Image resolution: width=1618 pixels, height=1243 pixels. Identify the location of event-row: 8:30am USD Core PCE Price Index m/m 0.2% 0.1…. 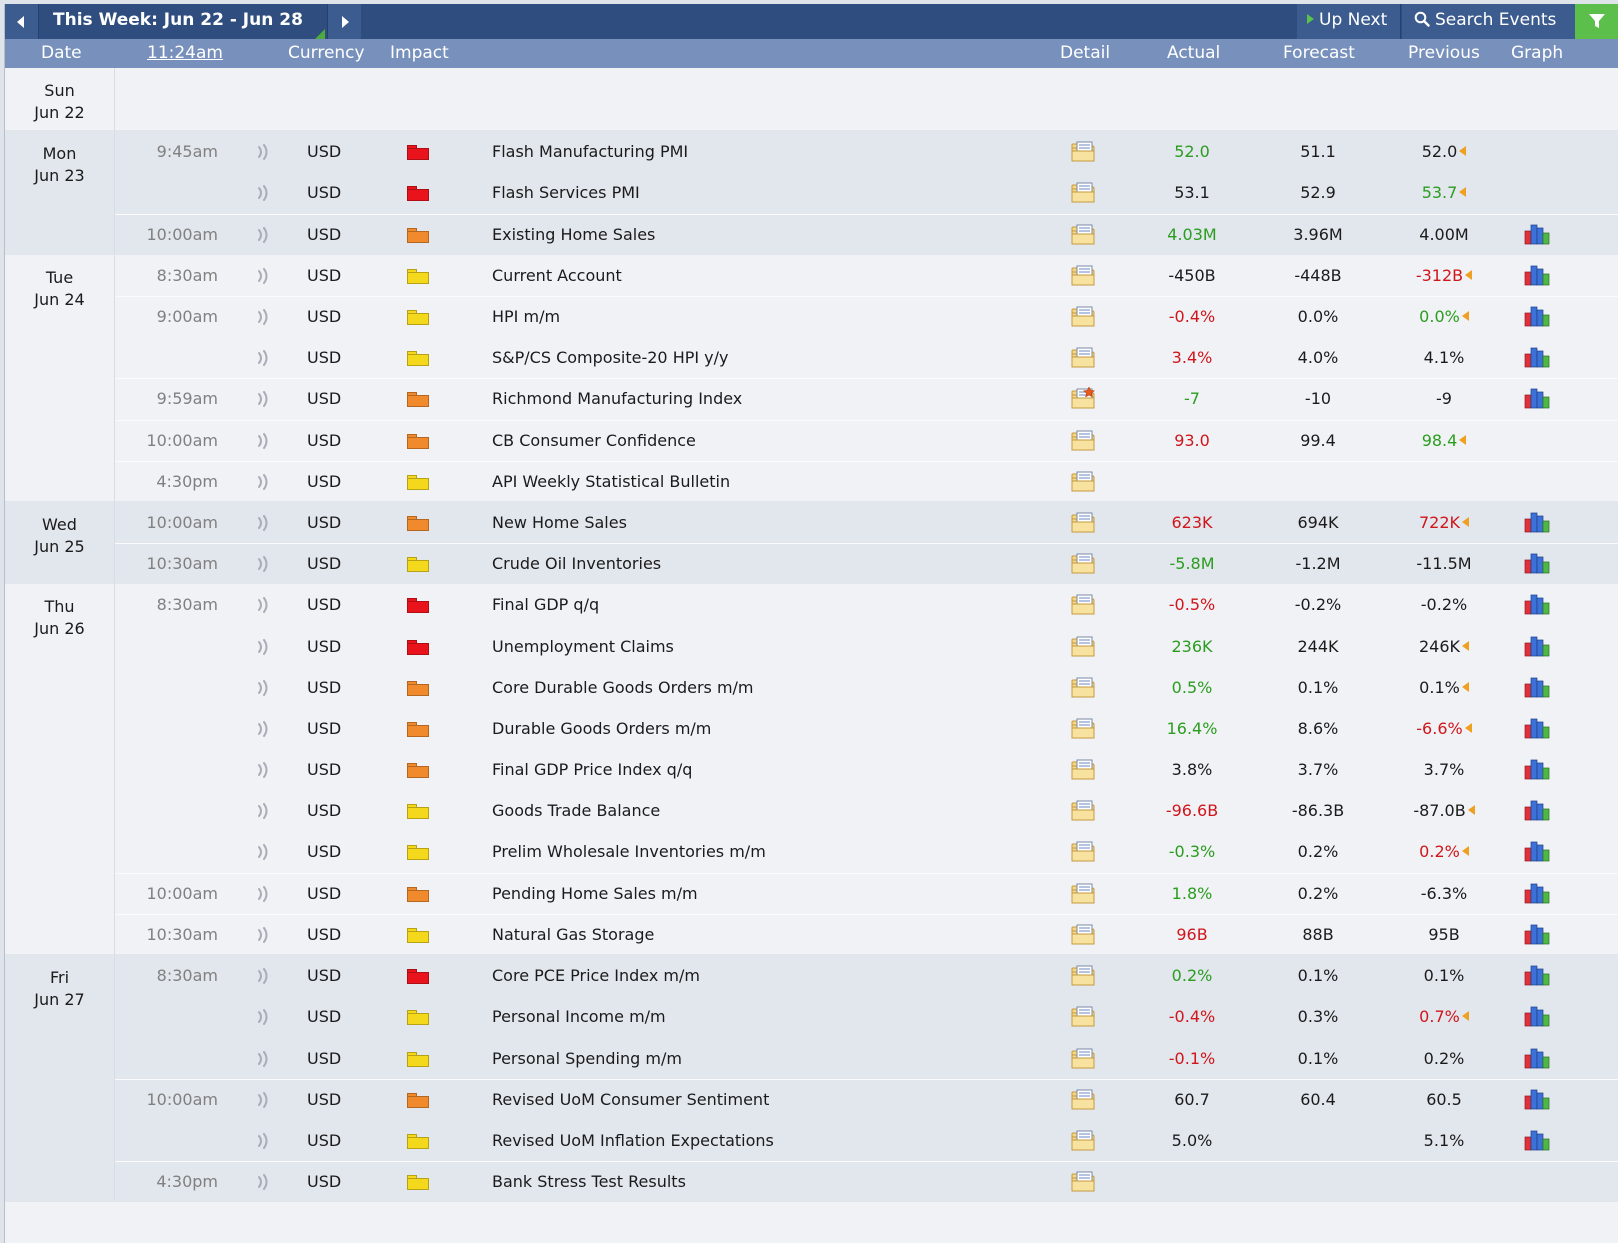
(811, 975).